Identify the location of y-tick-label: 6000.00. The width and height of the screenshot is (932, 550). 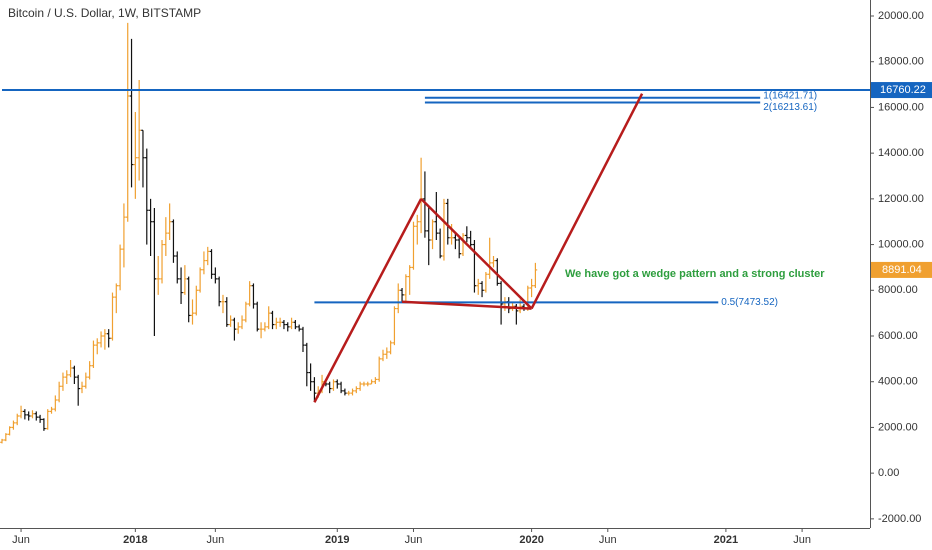
(898, 336).